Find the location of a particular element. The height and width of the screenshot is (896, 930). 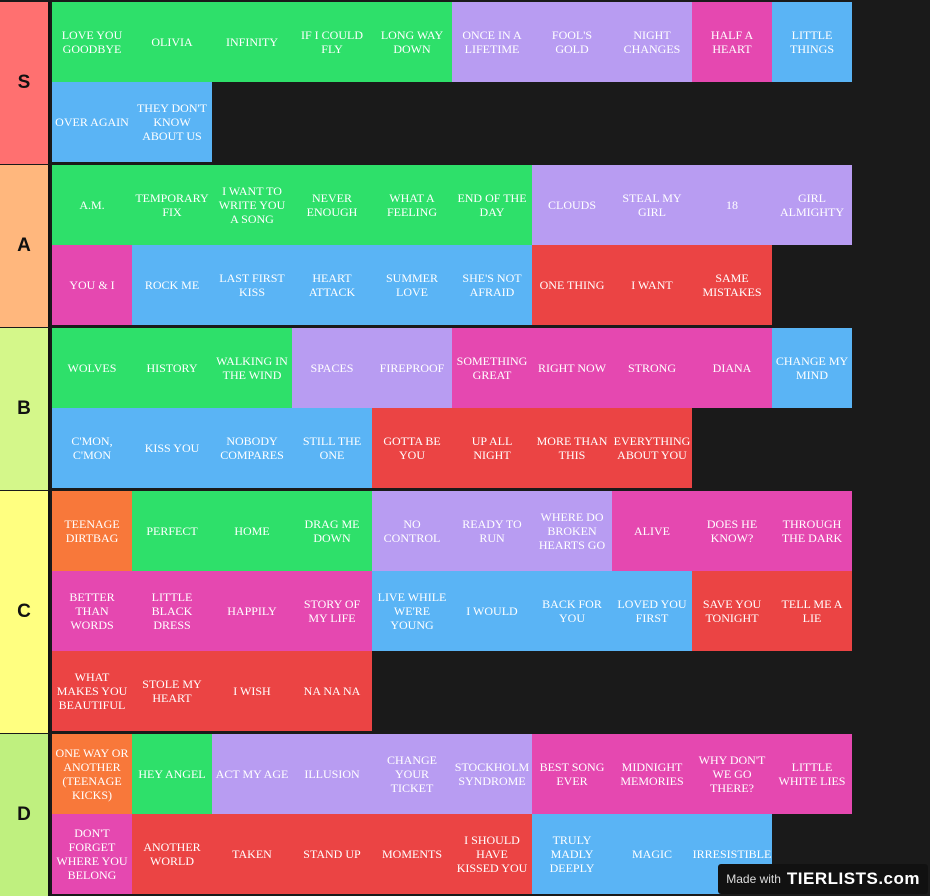

song-tile: PERFECT is located at coordinates (172, 531).